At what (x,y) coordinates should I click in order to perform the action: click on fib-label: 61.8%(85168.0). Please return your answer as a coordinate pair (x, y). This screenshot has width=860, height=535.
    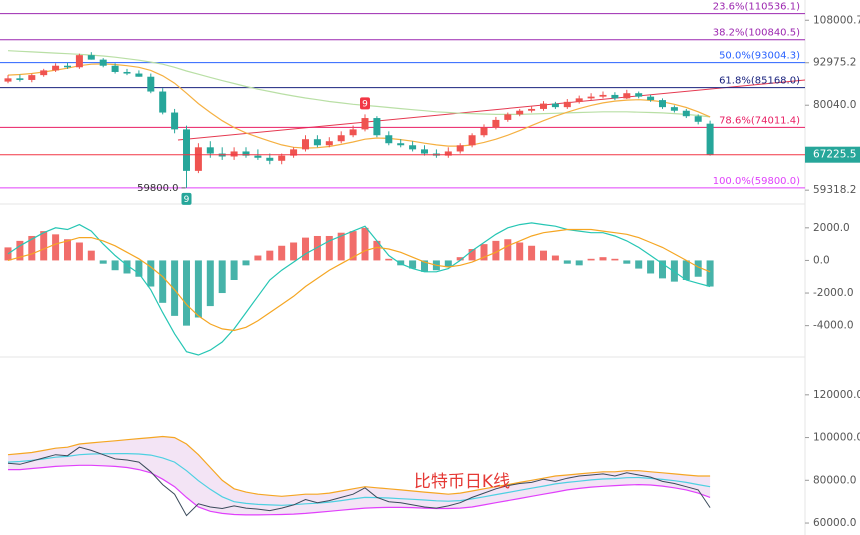
    Looking at the image, I should click on (759, 81).